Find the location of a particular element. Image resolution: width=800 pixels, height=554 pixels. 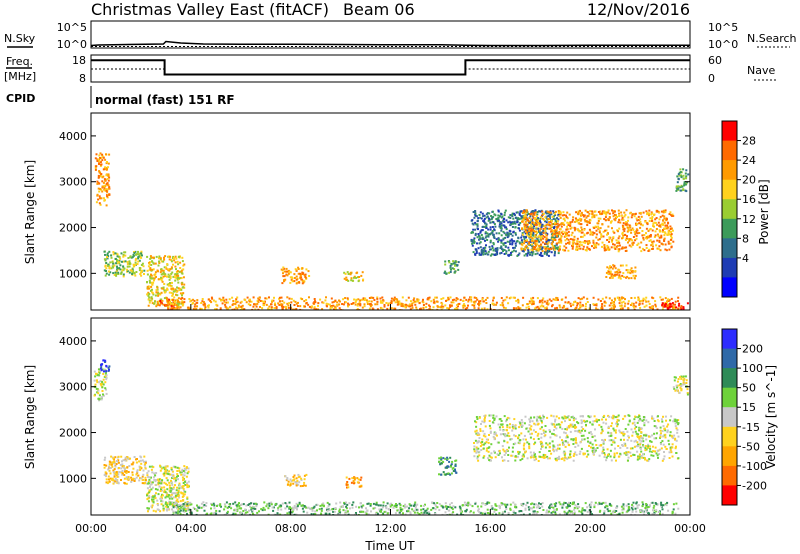

freq-label-bottom: [MHz] is located at coordinates (20, 76).